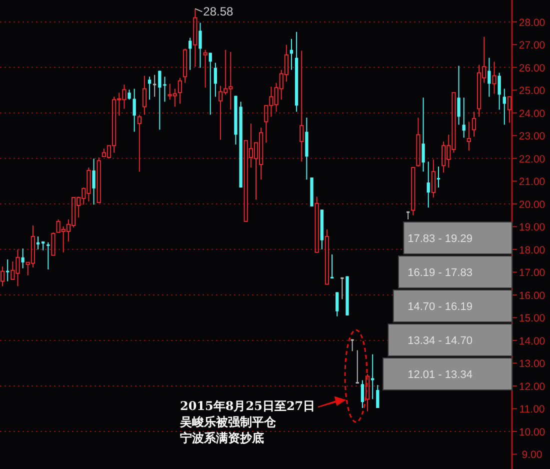  I want to click on y-tick-label: 16.19 - 17.83, so click(440, 272).